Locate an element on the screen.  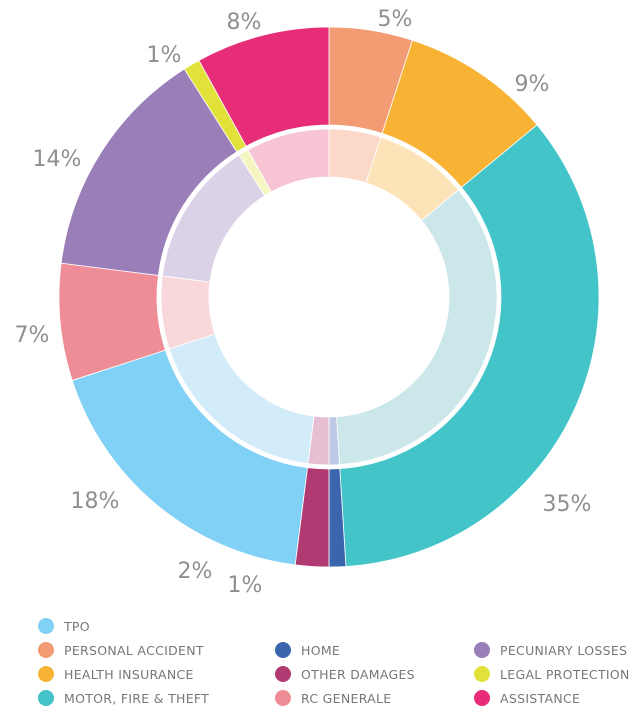
legend-label: HEALTH INSURANCE is located at coordinates (129, 674).